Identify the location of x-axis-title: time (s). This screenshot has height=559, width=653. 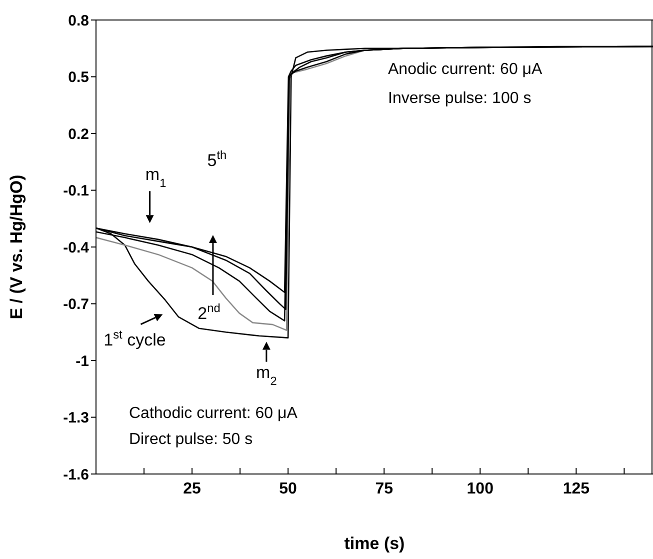
(374, 543).